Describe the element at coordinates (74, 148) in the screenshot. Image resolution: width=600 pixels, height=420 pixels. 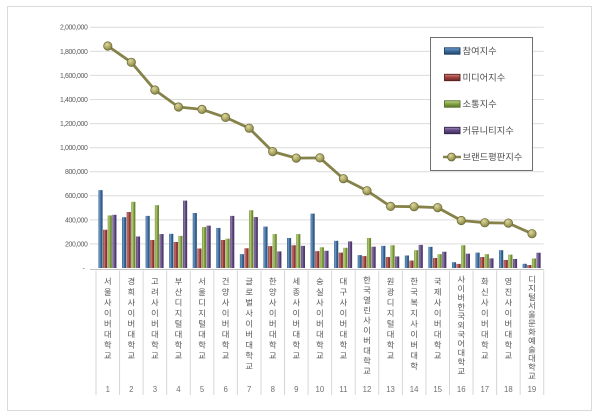
I see `svg-text: 1,000,000` at that location.